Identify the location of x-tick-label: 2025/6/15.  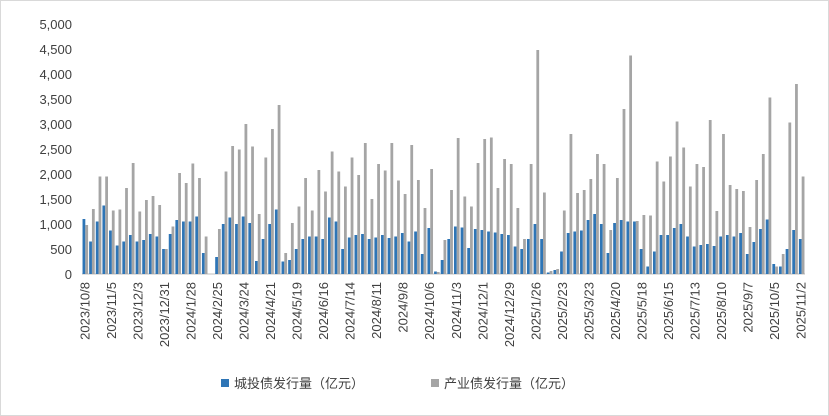
(668, 311).